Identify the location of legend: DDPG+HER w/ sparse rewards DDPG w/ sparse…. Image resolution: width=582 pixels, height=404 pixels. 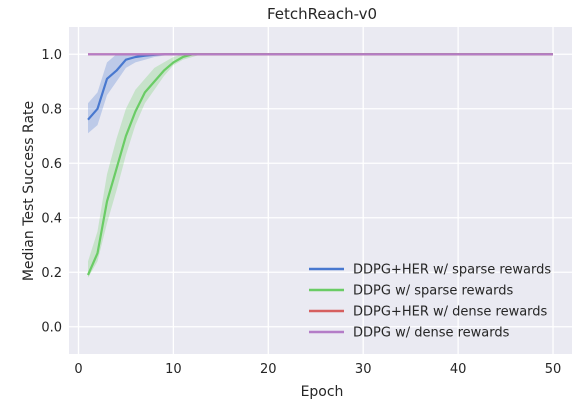
(430, 302).